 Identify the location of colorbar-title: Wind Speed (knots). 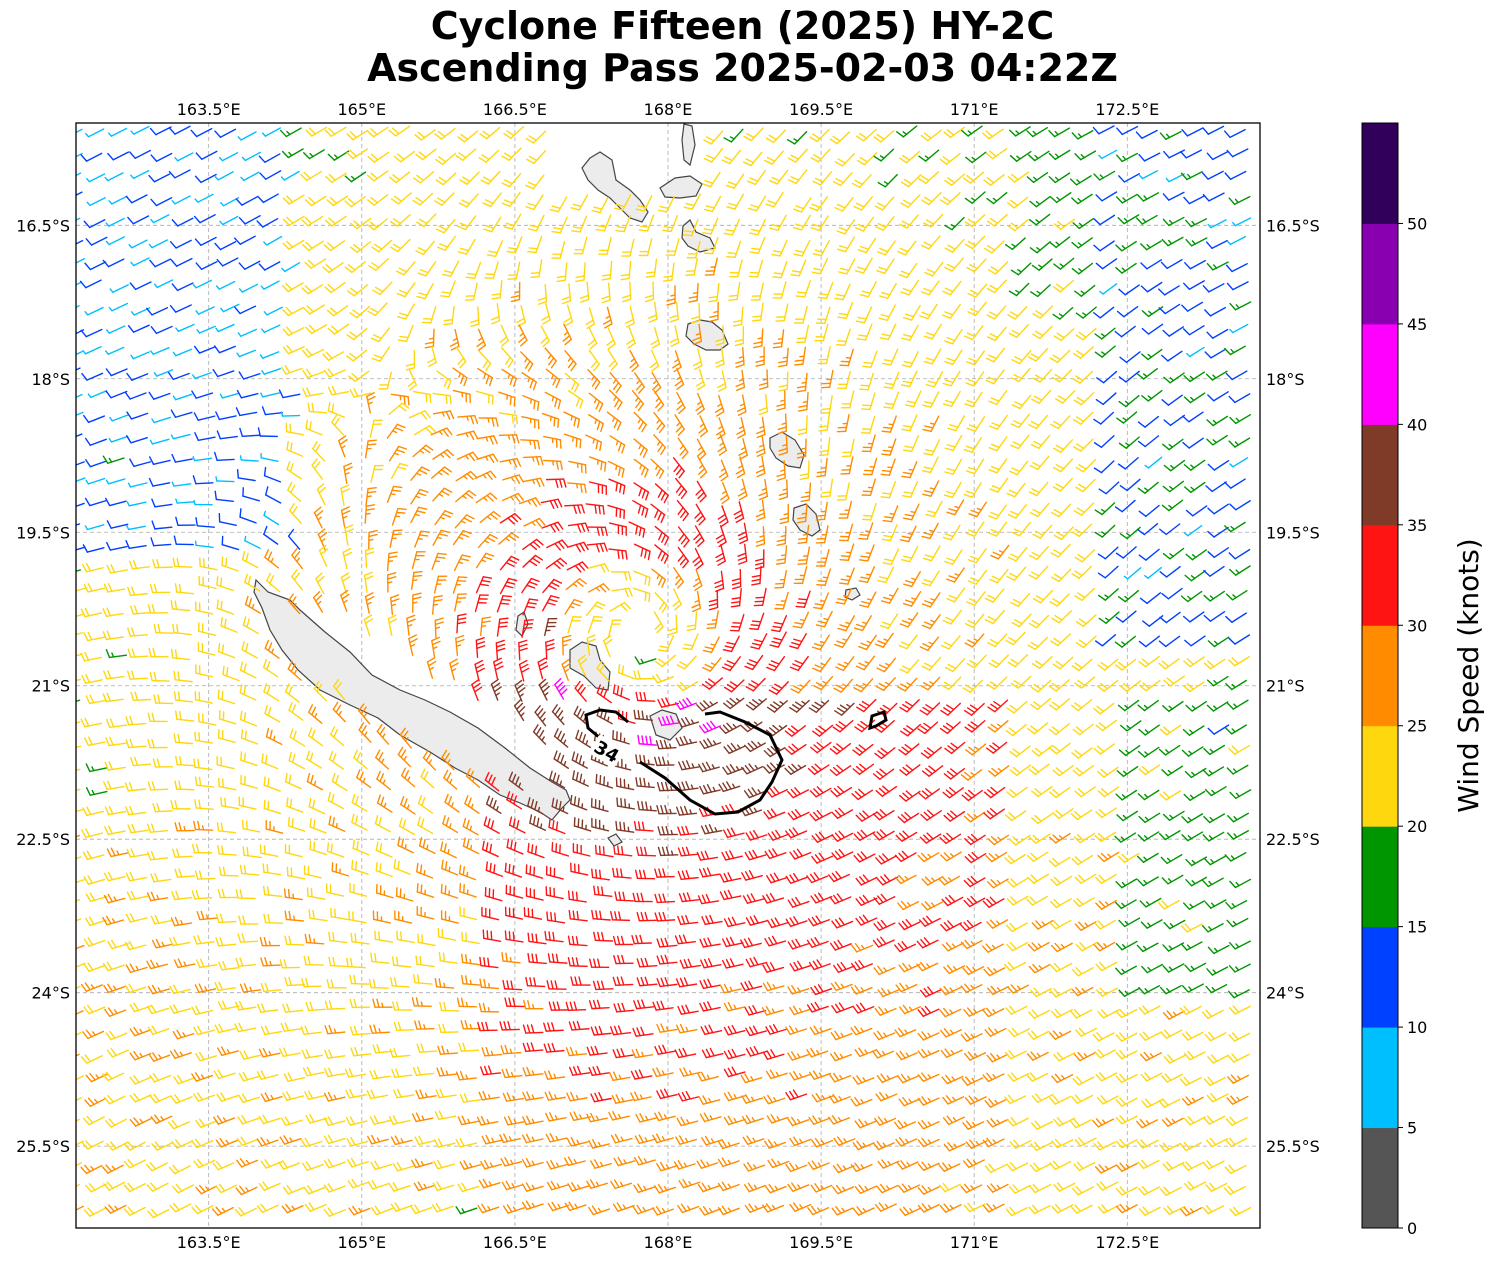
(1468, 675).